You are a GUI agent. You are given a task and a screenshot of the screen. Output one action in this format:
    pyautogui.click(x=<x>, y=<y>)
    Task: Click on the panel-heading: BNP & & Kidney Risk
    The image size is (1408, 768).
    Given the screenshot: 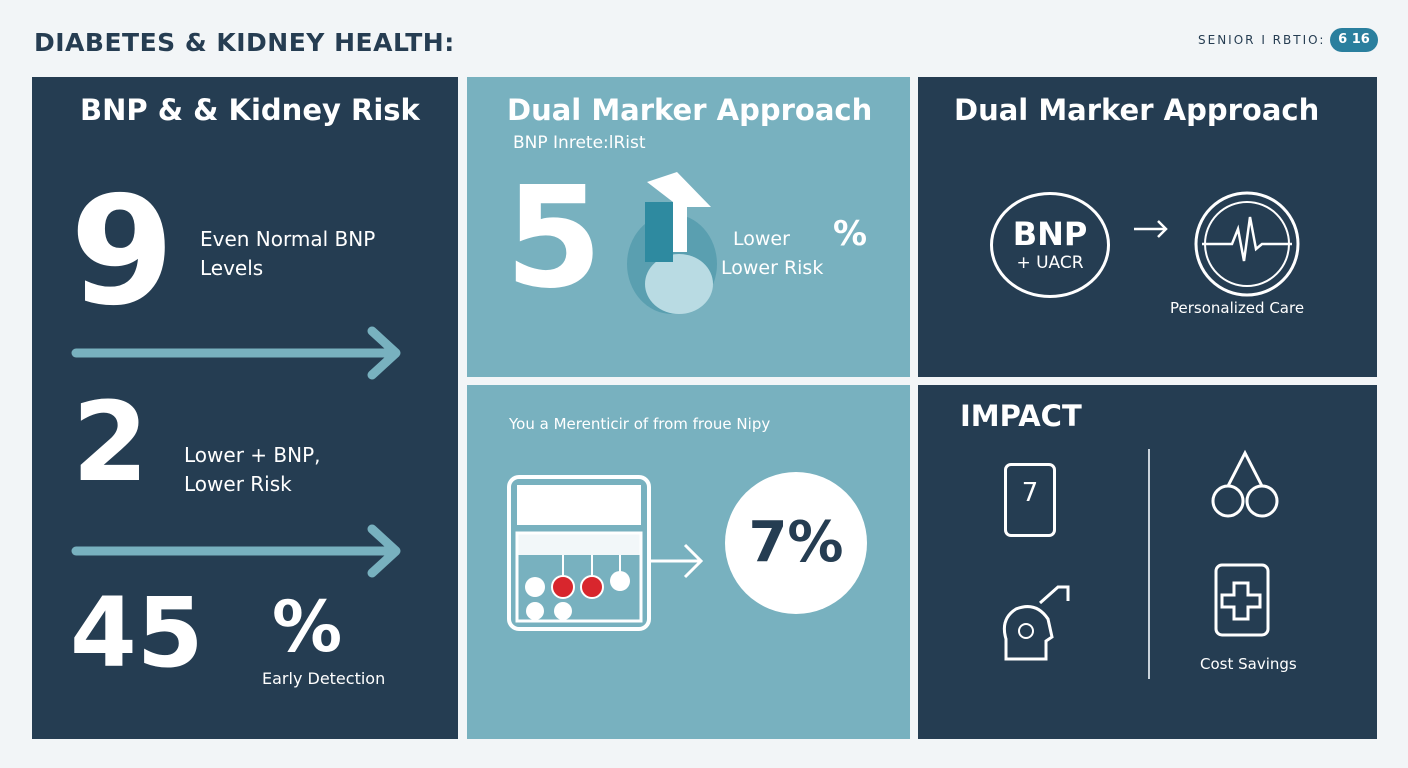 What is the action you would take?
    pyautogui.click(x=250, y=110)
    